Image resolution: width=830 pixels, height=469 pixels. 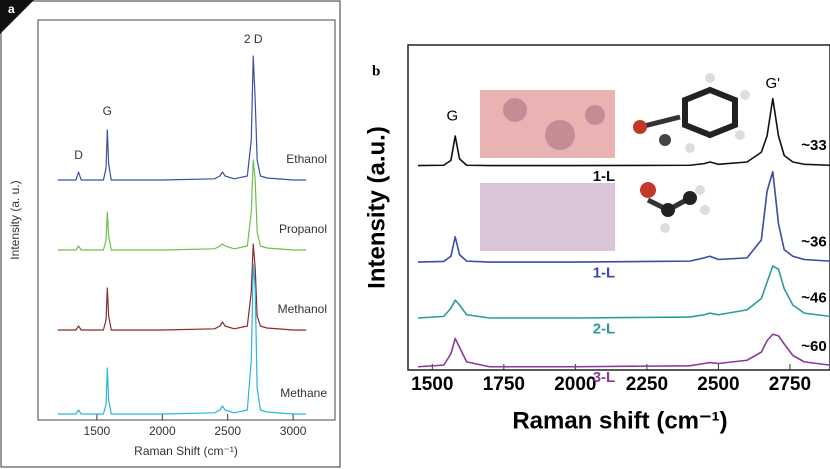 I want to click on y-axis-label: Intensity (a.u.), so click(x=376, y=207).